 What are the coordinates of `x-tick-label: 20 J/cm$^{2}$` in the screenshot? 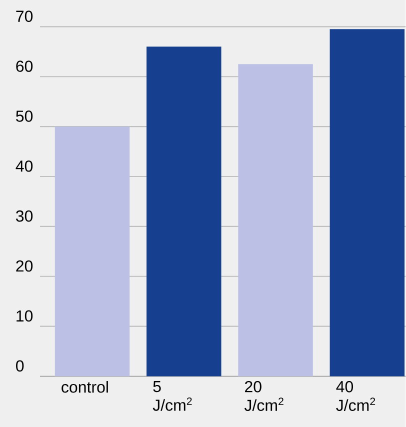 It's located at (264, 396).